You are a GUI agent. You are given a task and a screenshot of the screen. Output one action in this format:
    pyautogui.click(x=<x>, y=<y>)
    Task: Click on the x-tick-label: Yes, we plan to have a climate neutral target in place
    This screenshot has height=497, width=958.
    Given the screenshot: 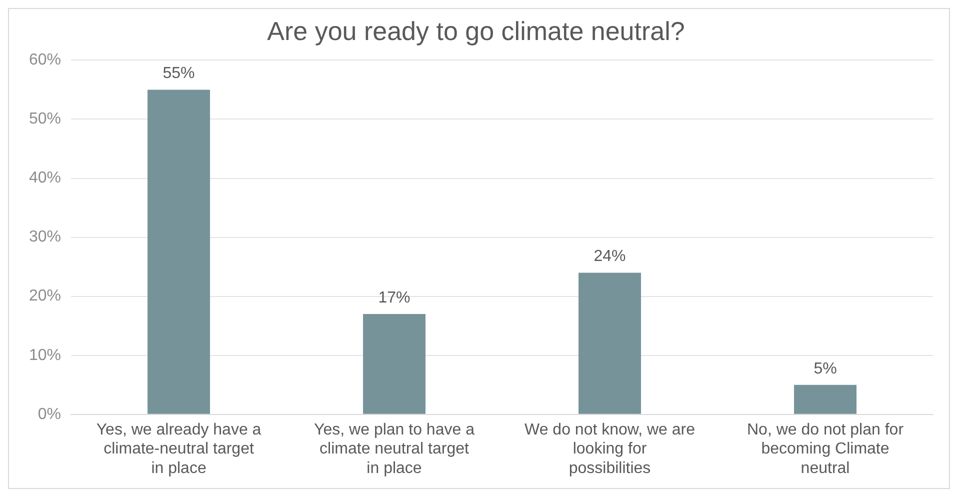 What is the action you would take?
    pyautogui.click(x=394, y=449)
    